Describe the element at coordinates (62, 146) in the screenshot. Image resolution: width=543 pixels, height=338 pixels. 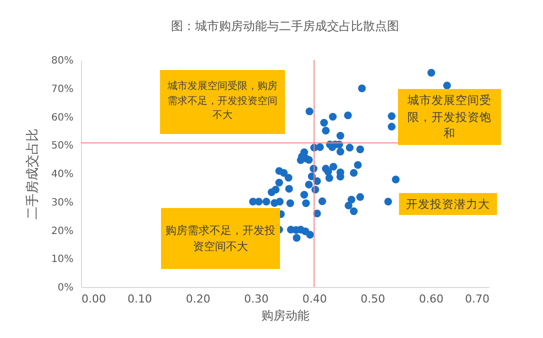
I see `y-tick-label: 50%` at that location.